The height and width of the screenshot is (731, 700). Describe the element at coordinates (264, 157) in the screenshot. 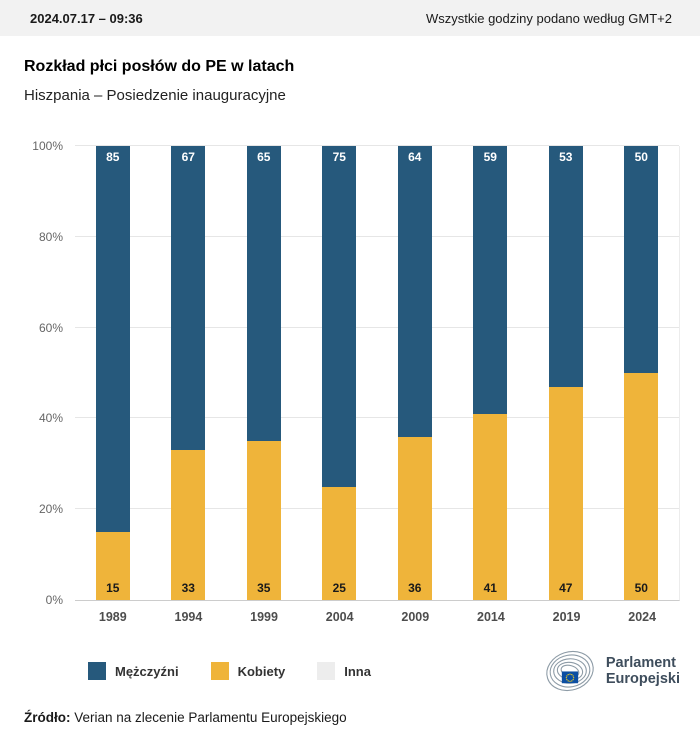

I see `bar-value-label: 65` at that location.